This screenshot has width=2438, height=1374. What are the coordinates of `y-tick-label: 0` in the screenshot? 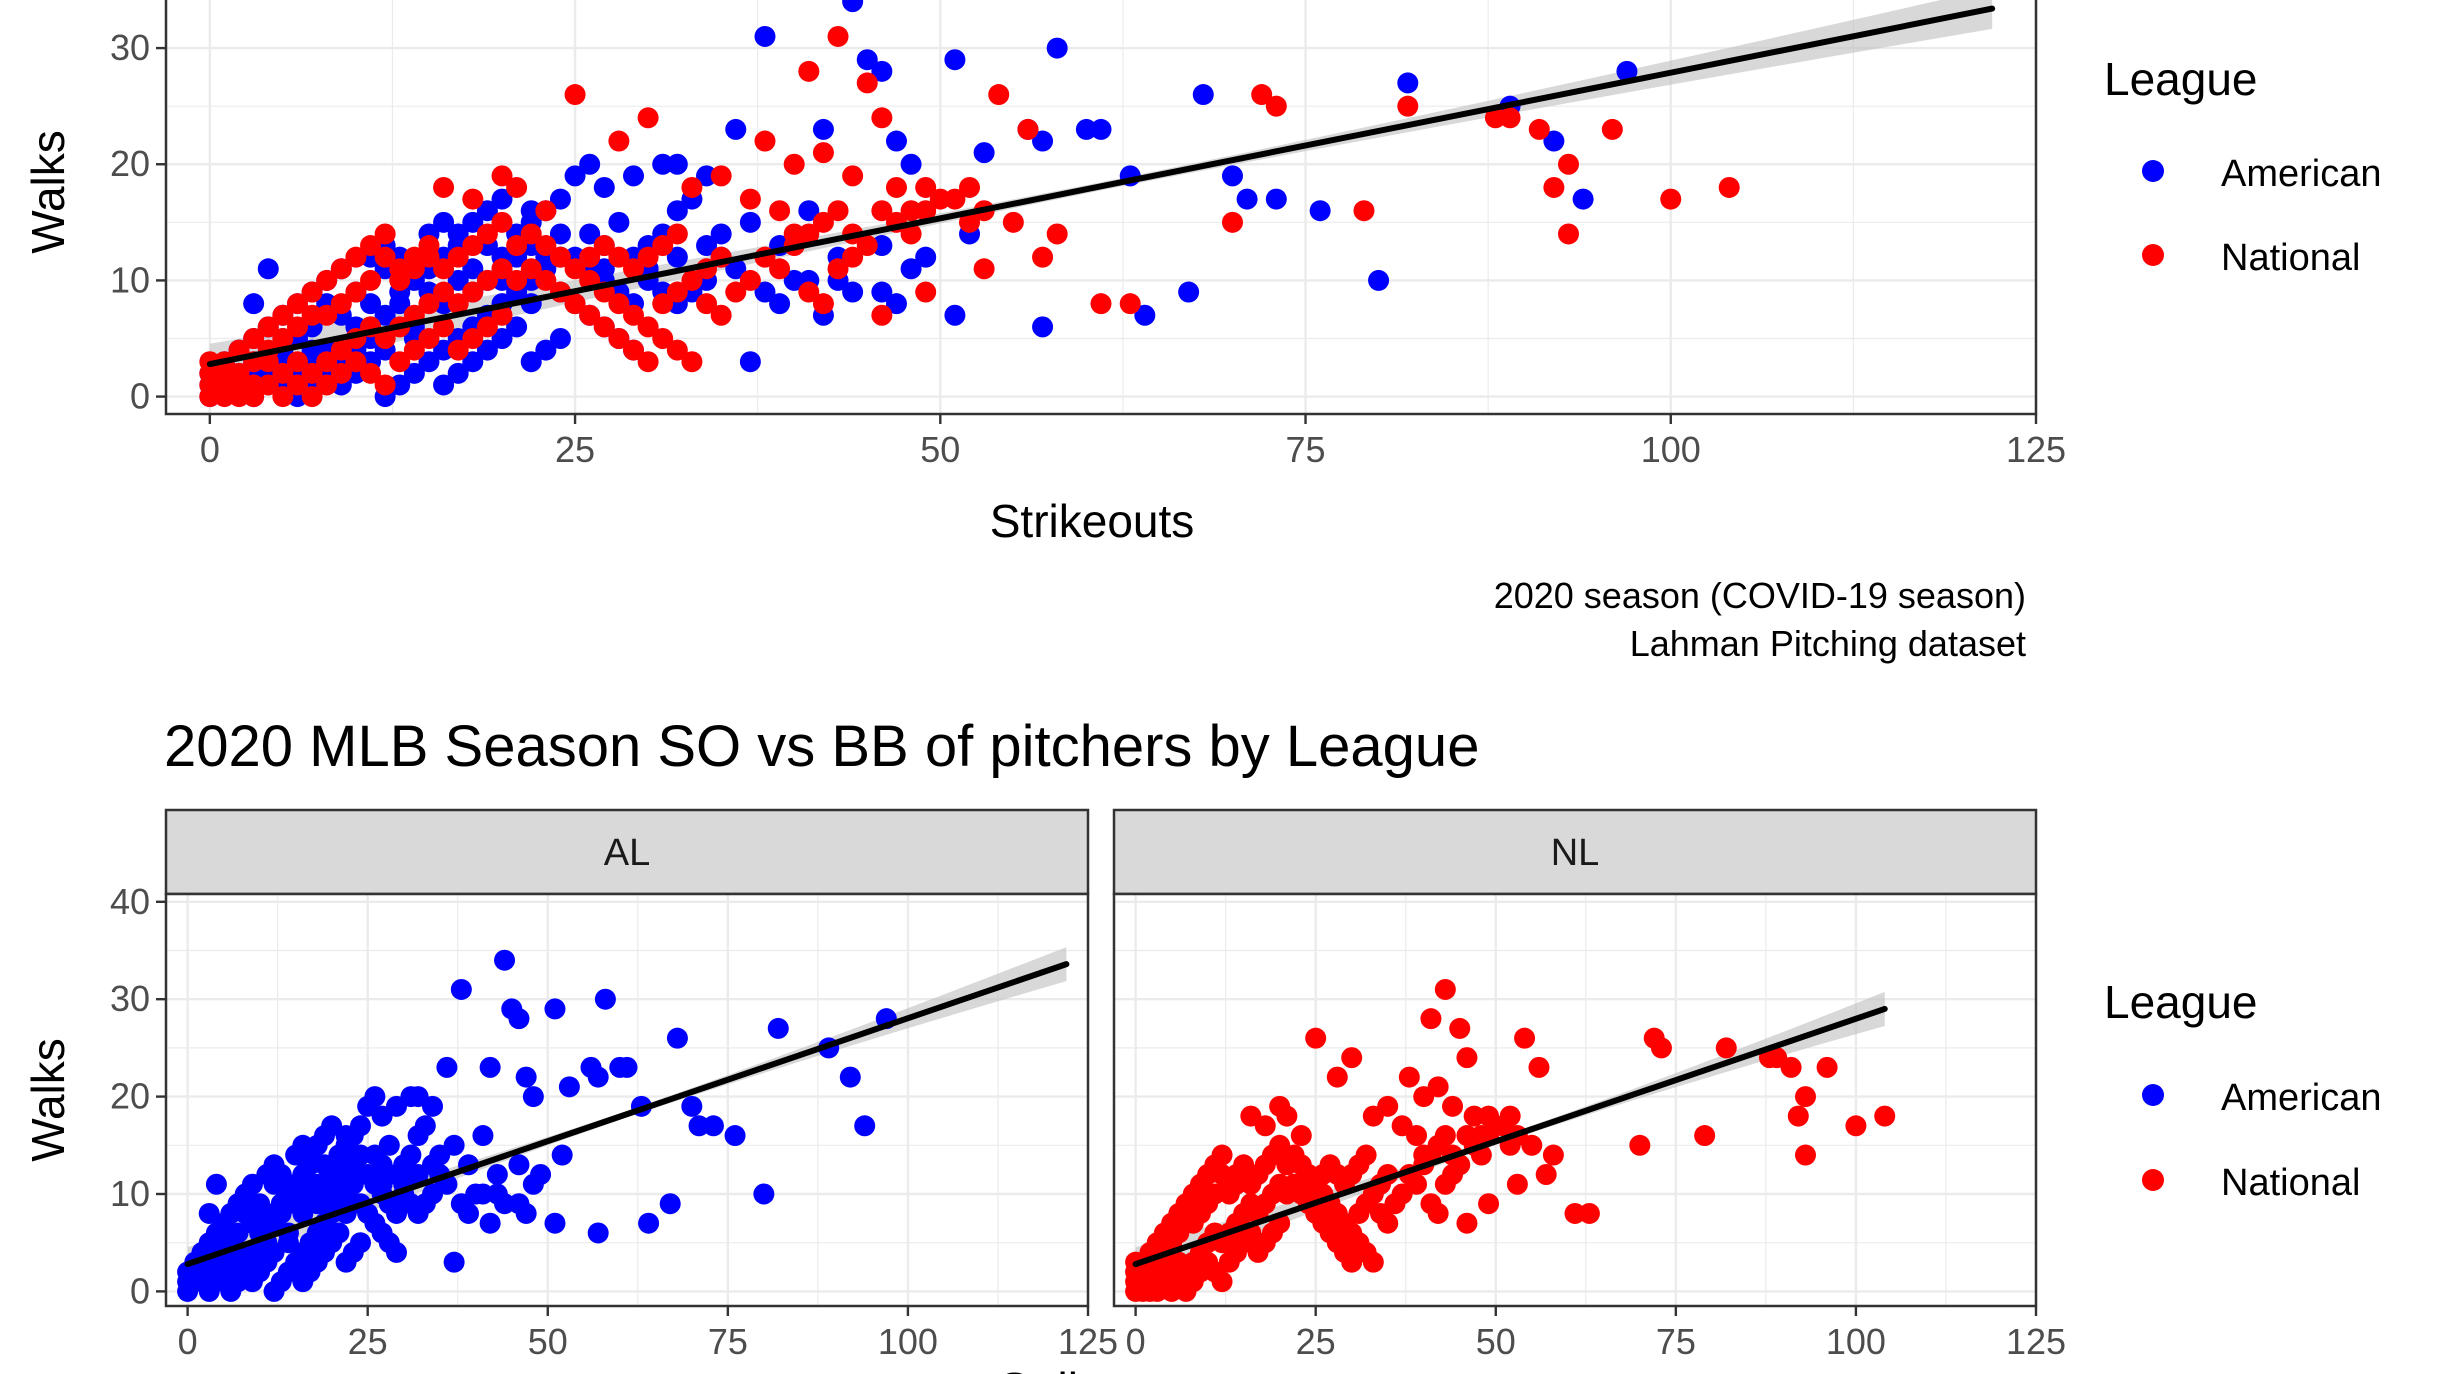 It's located at (140, 396).